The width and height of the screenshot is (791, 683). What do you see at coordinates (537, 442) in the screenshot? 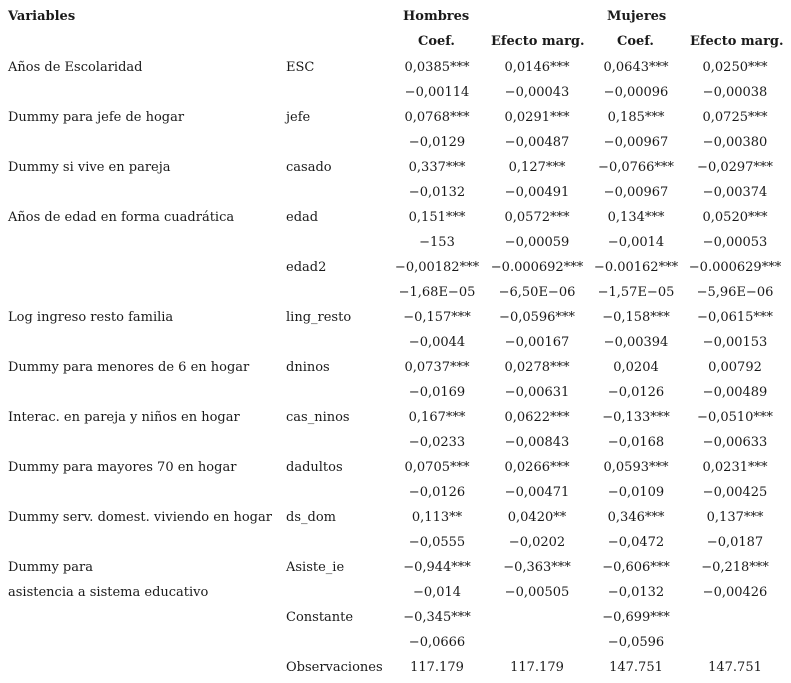
I see `cell-hombres-efecto: −0,00843` at bounding box center [537, 442].